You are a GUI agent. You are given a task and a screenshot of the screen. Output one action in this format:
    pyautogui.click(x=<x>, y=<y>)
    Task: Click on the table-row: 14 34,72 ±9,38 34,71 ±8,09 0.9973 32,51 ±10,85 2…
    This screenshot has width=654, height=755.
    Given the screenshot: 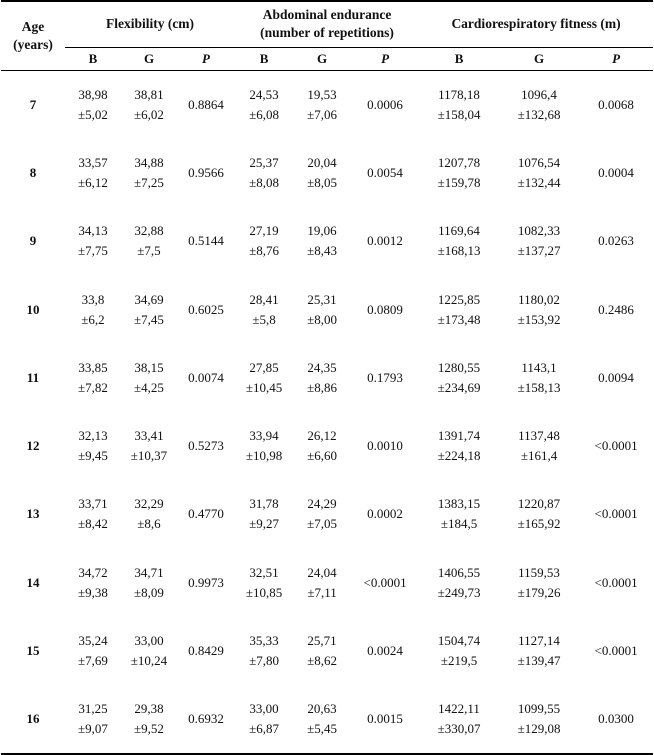 What is the action you would take?
    pyautogui.click(x=327, y=583)
    